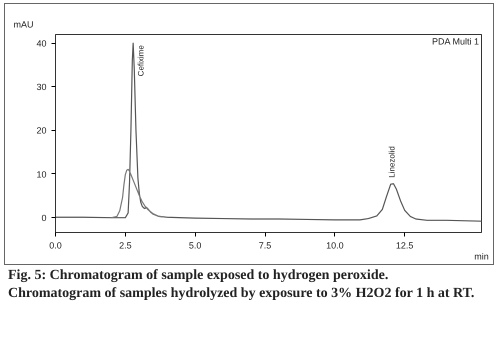  Describe the element at coordinates (242, 285) in the screenshot. I see `text: Fig. 5: Chromatogram of sample exposed to hydrogen peroxide. Chromatogram of samples hydrolyzed by exposure to 3% H2O2 for 1 h at RT.` at that location.